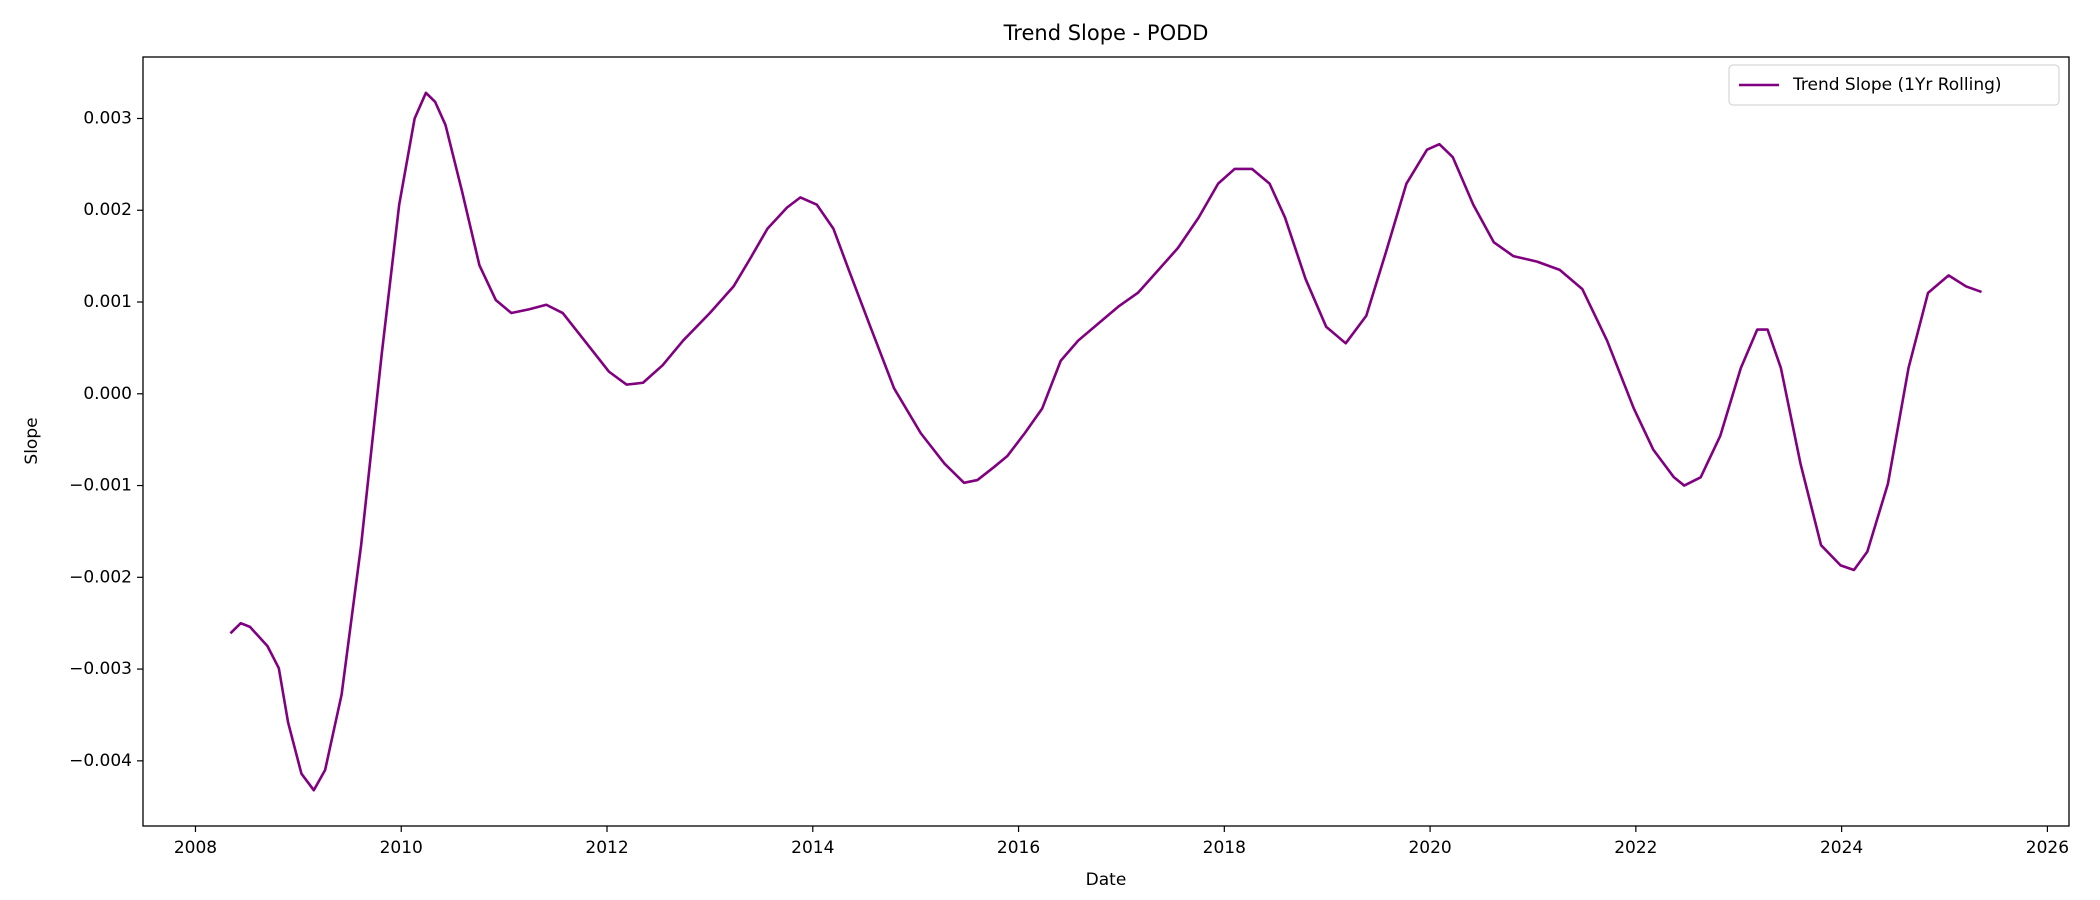 The image size is (2100, 900). Describe the element at coordinates (107, 302) in the screenshot. I see `y-tick-label: 0.001` at that location.